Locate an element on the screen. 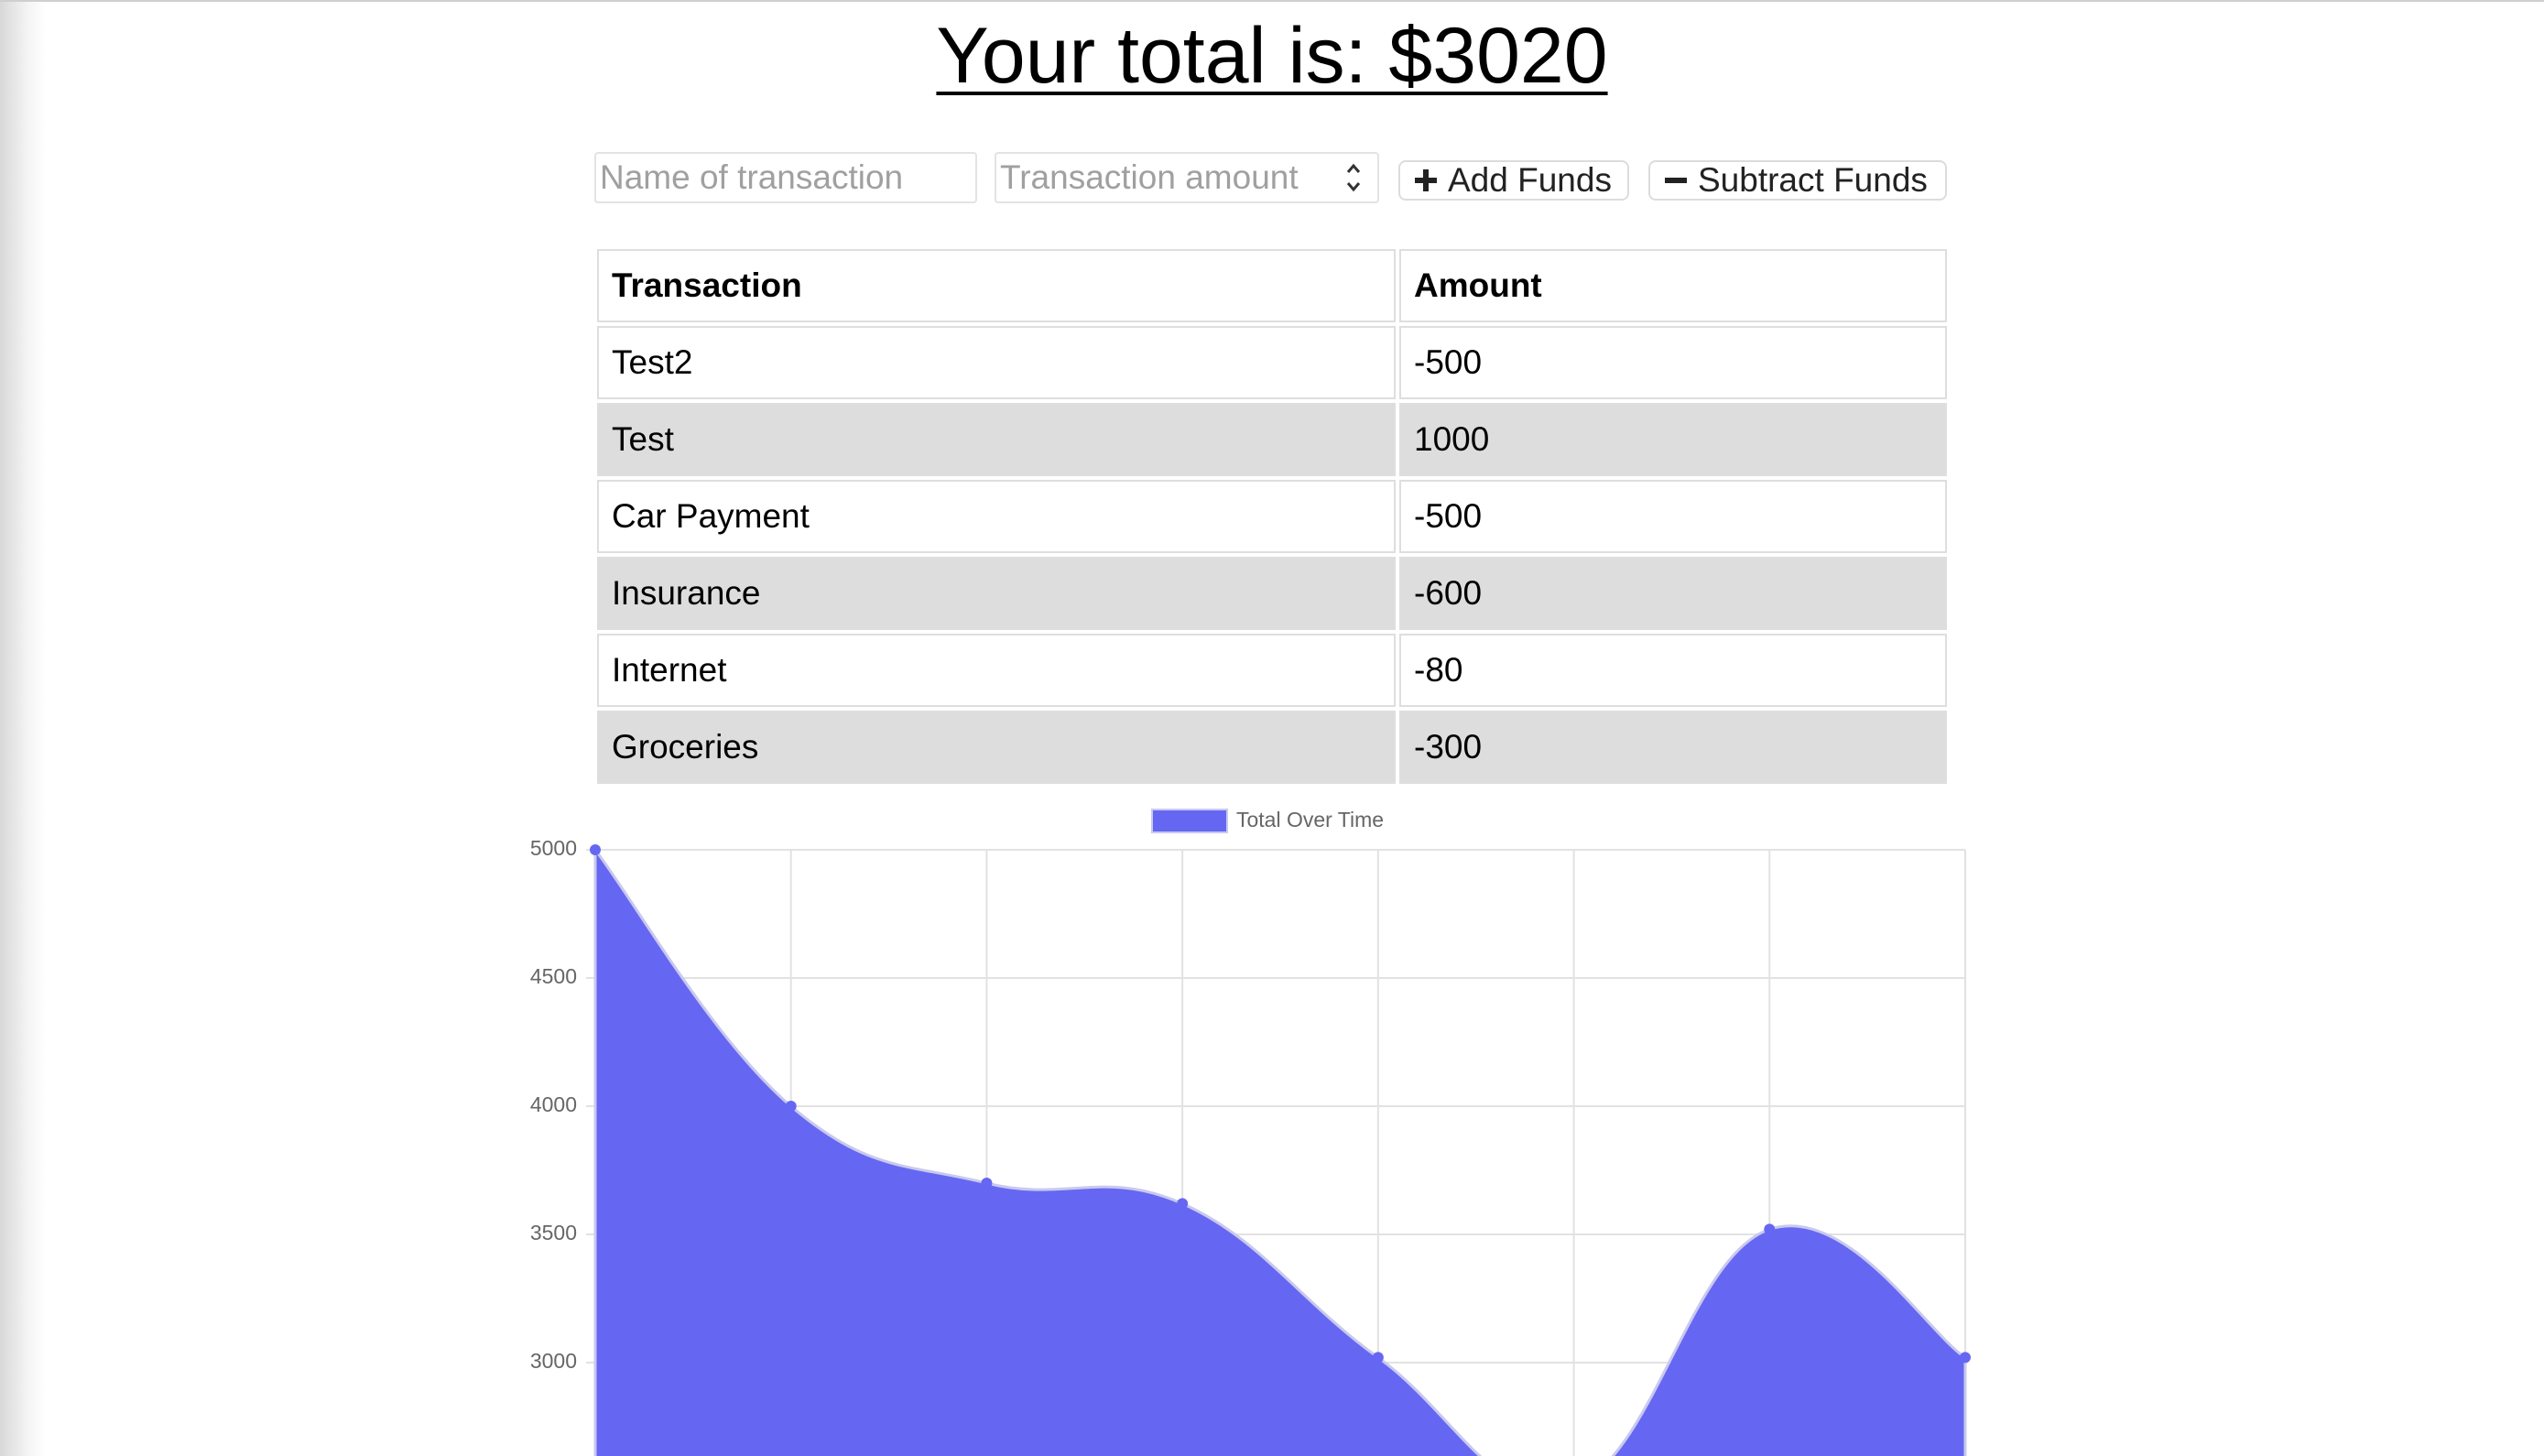 Image resolution: width=2544 pixels, height=1456 pixels. table-row: Insurance -600 is located at coordinates (1272, 593).